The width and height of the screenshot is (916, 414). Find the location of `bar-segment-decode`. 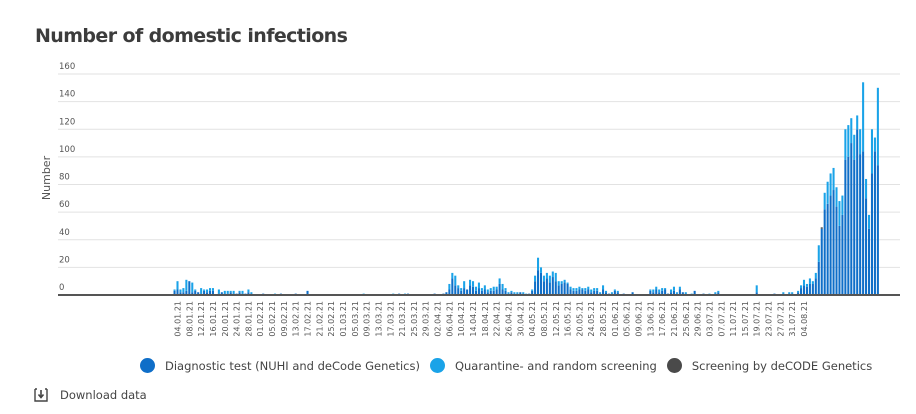

bar-segment-decode is located at coordinates (821, 228).